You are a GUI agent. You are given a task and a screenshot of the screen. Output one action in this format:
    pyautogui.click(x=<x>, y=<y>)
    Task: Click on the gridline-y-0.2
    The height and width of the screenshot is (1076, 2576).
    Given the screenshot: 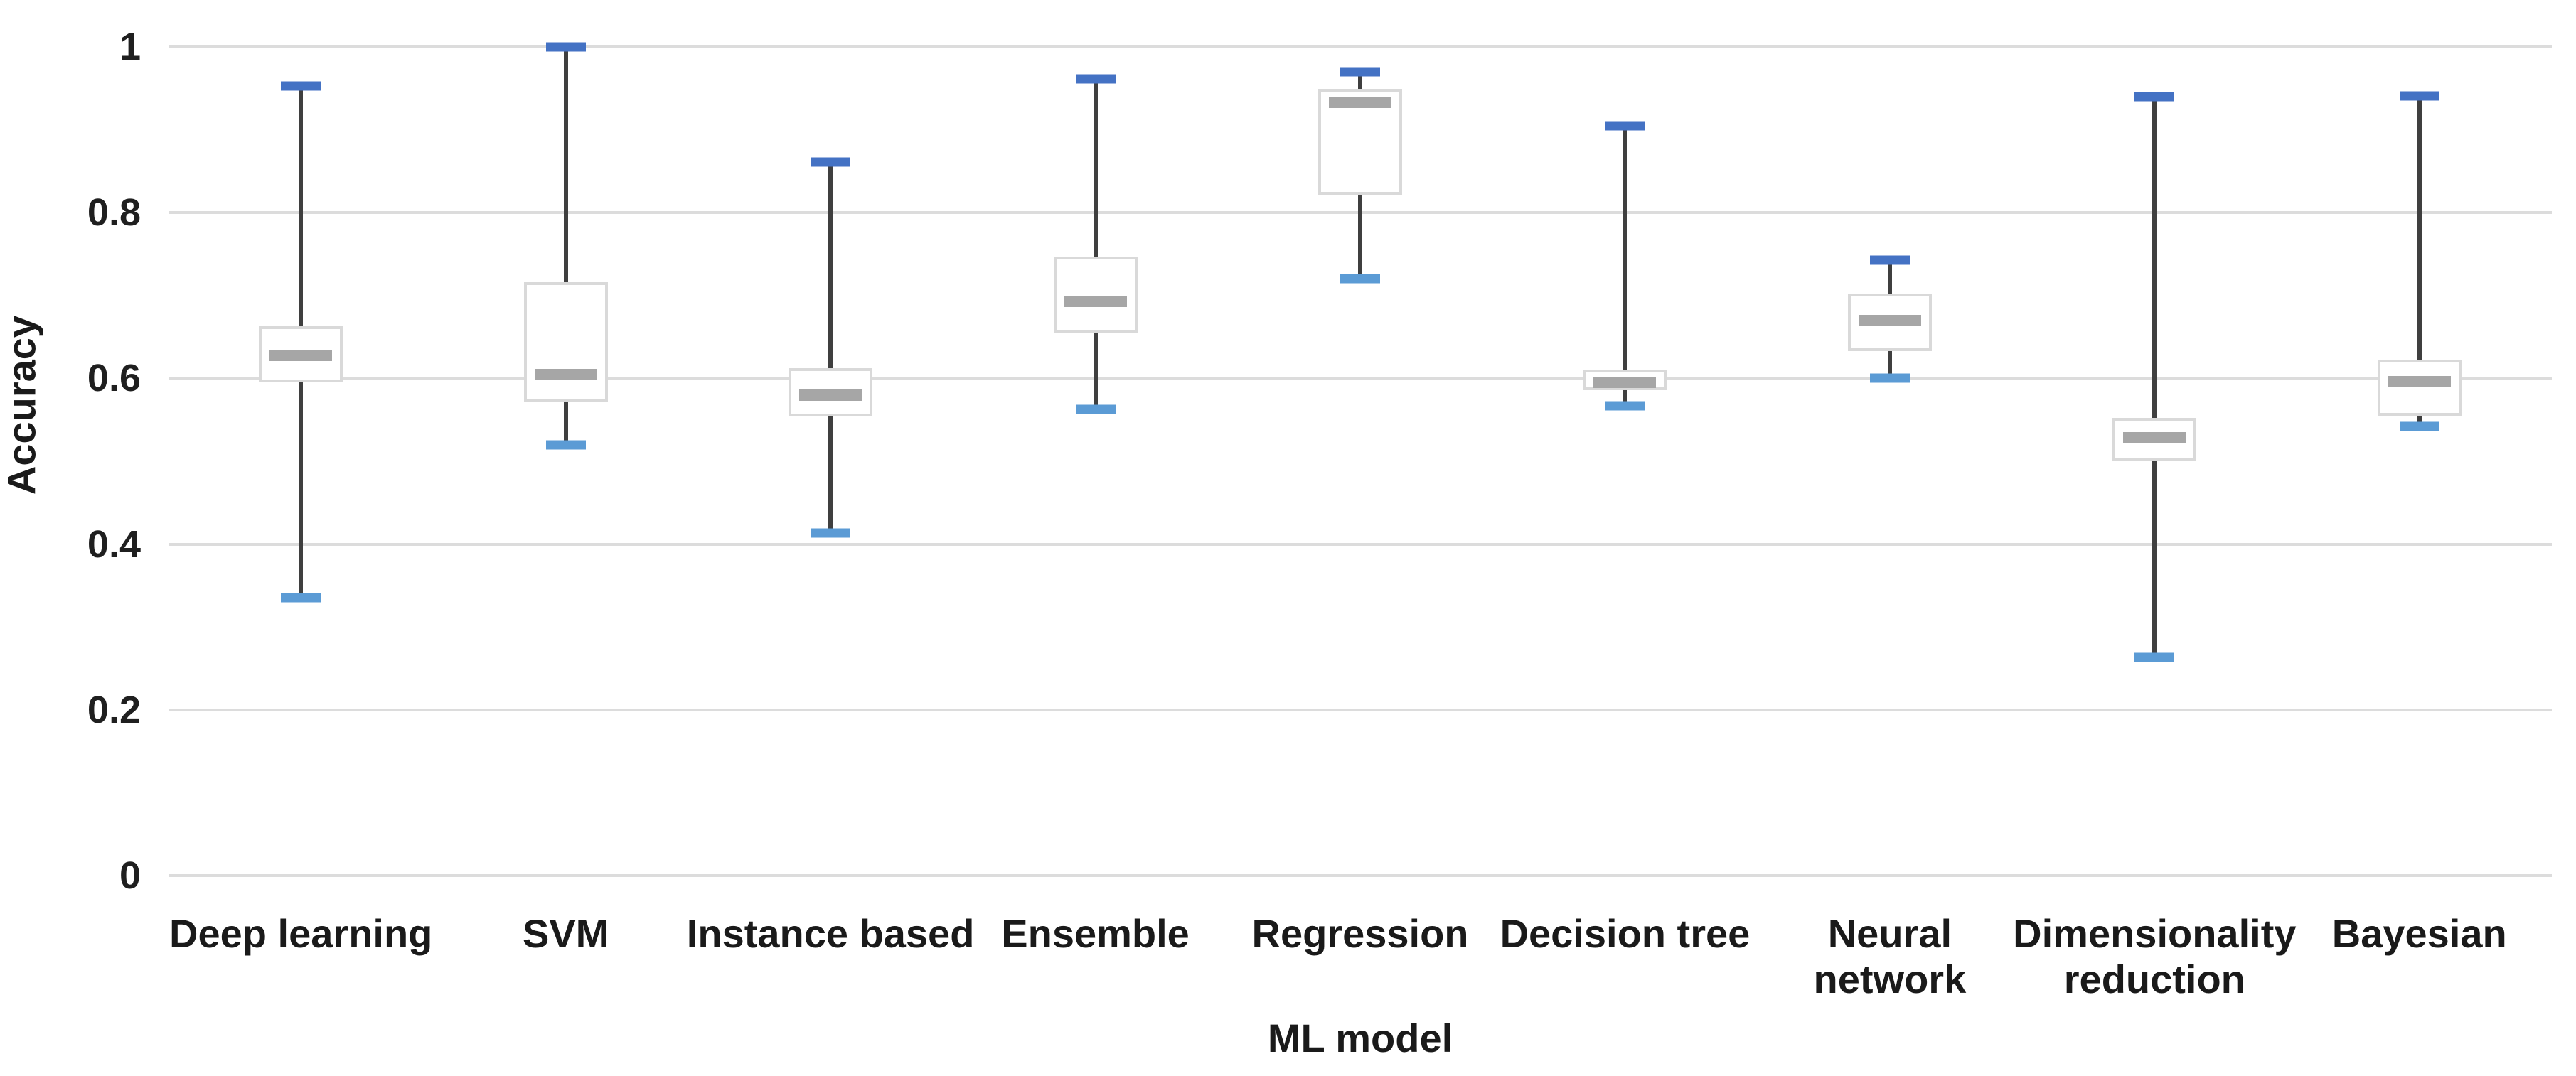 What is the action you would take?
    pyautogui.click(x=1361, y=709)
    